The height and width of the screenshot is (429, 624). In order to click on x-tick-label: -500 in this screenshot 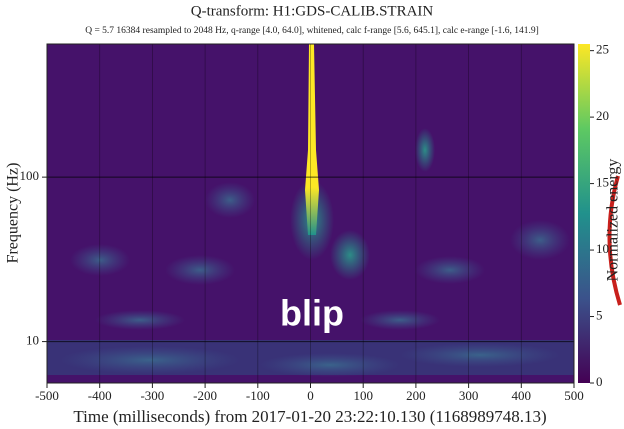, I will do `click(47, 395)`.